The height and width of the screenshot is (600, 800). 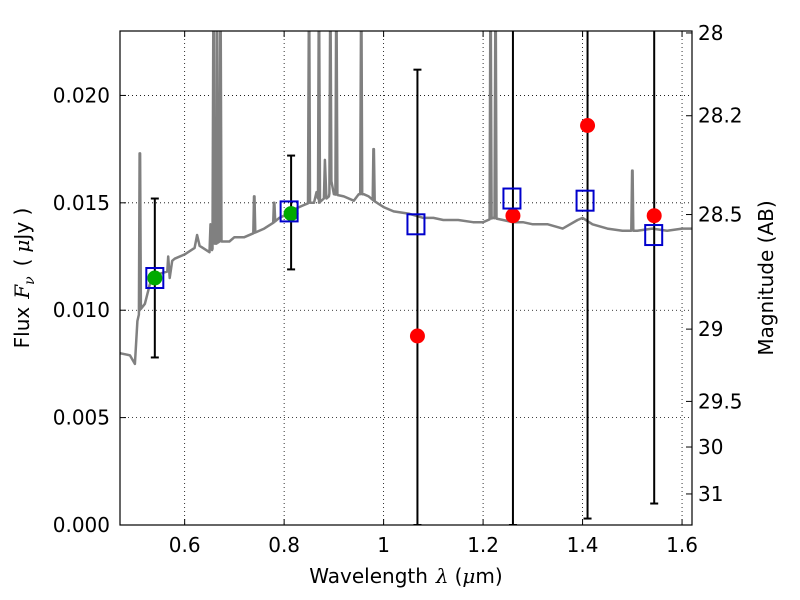 I want to click on magnitude-axis-ticks: 28 28.2 28.5 29 29.5 30 31, so click(x=714, y=263).